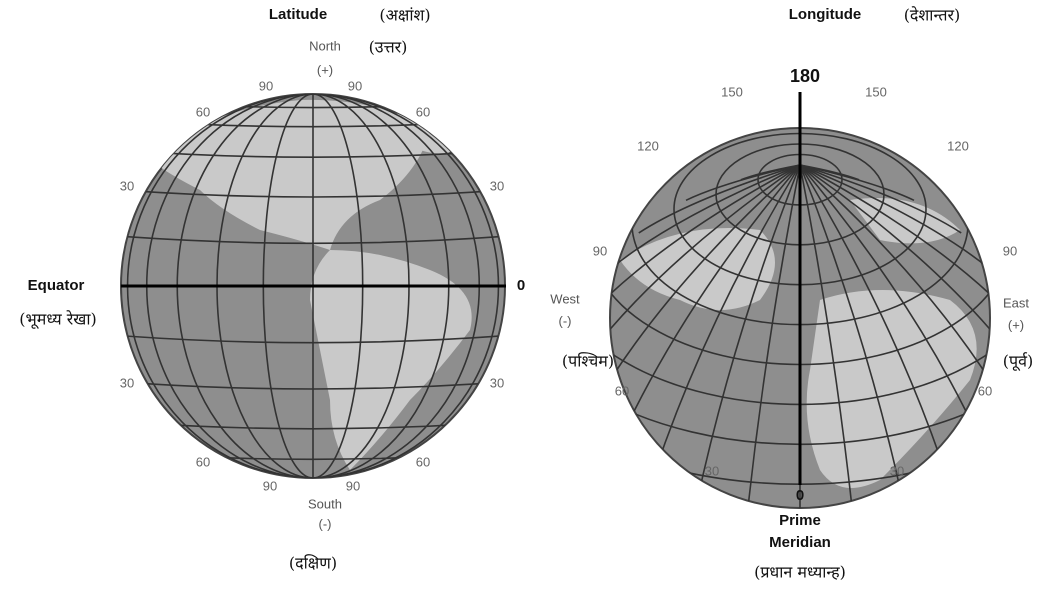 The height and width of the screenshot is (592, 1044). Describe the element at coordinates (298, 14) in the screenshot. I see `title: Latitude` at that location.